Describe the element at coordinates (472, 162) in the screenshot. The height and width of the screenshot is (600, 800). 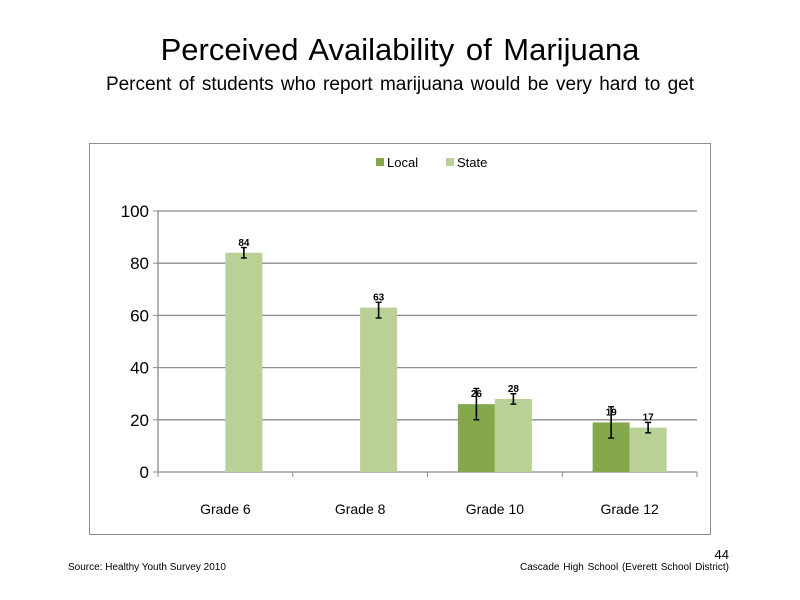
I see `legend-label-state: State` at that location.